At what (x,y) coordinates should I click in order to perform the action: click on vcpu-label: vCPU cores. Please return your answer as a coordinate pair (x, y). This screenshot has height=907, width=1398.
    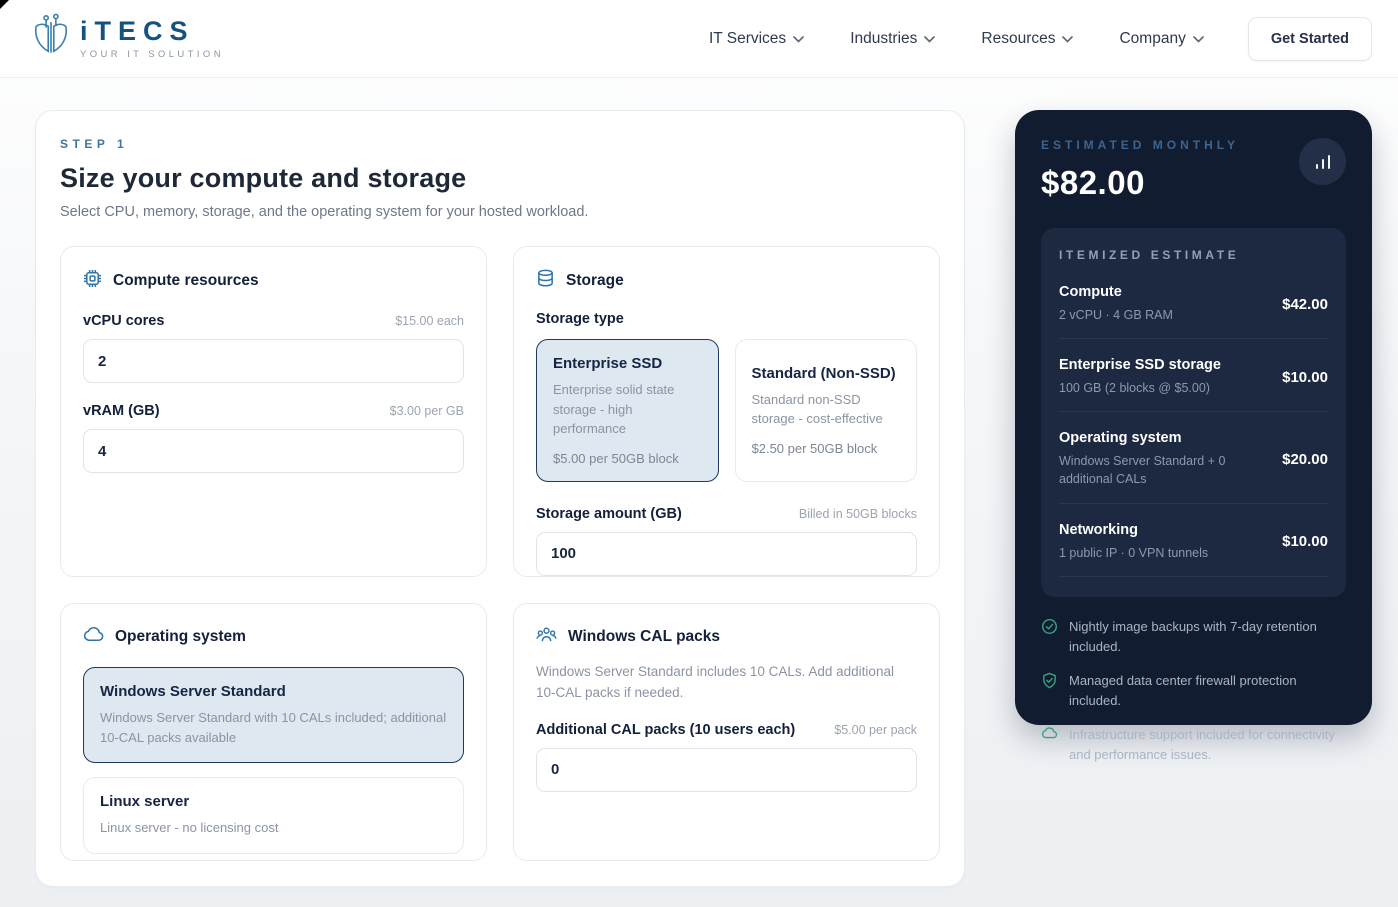
    Looking at the image, I should click on (124, 321).